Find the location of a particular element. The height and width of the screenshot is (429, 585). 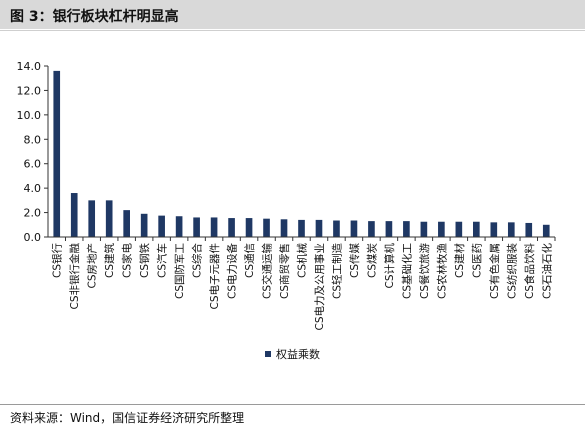

x-tick-label: CS电力设备 is located at coordinates (232, 271).